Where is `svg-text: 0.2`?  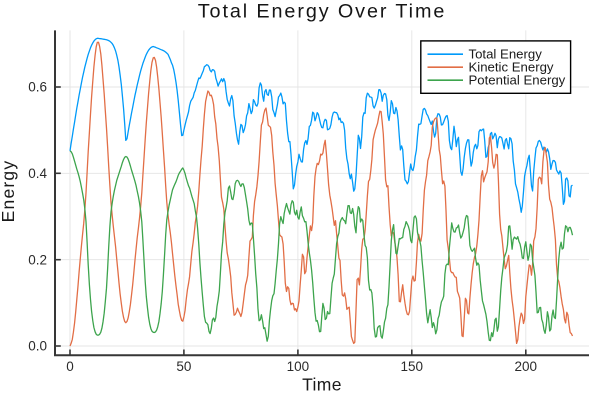
svg-text: 0.2 is located at coordinates (37, 259).